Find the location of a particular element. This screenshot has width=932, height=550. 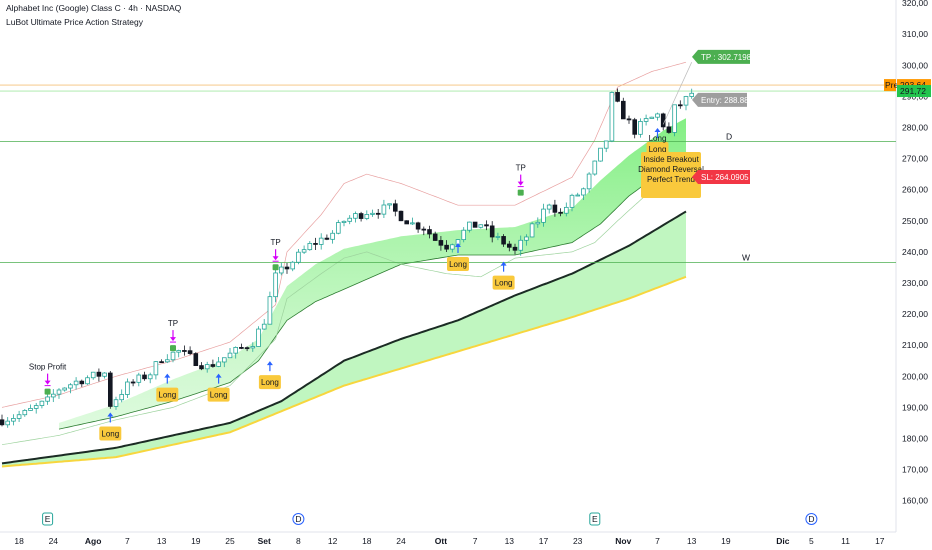

tp-label-text: TP : 302.7198 is located at coordinates (726, 57).